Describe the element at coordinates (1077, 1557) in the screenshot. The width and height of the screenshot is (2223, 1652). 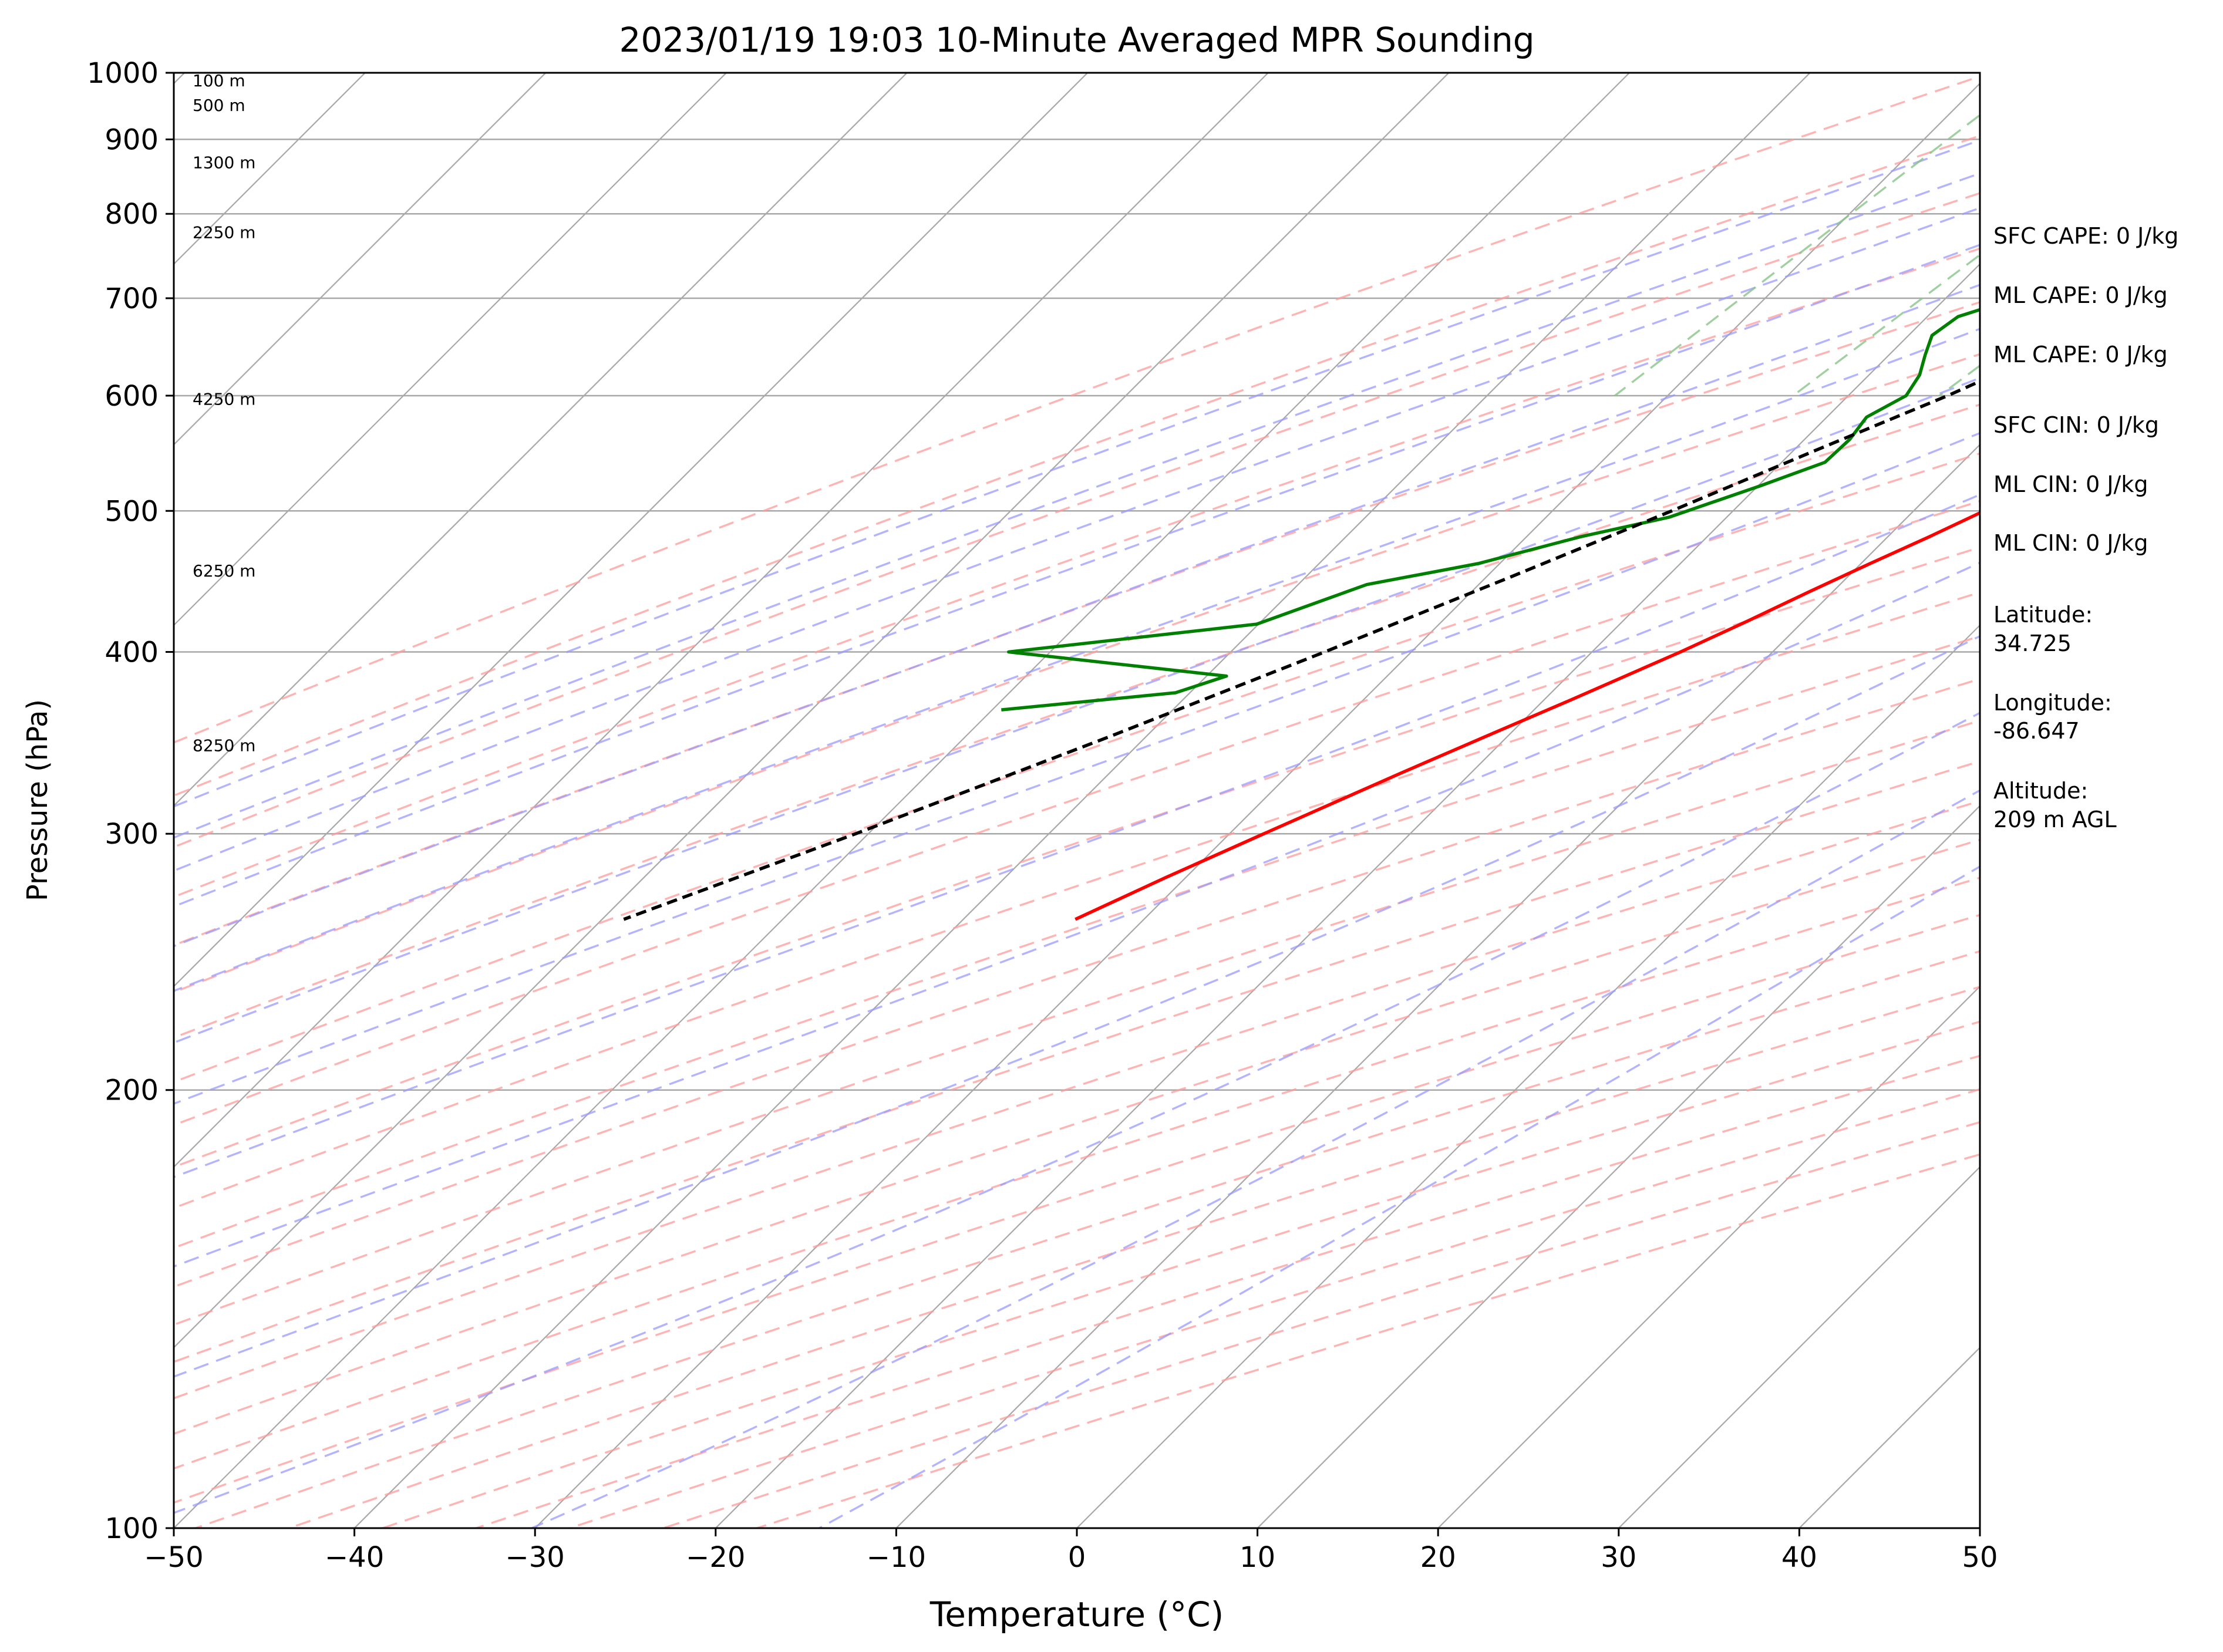
I see `x-tick-label: 0` at that location.